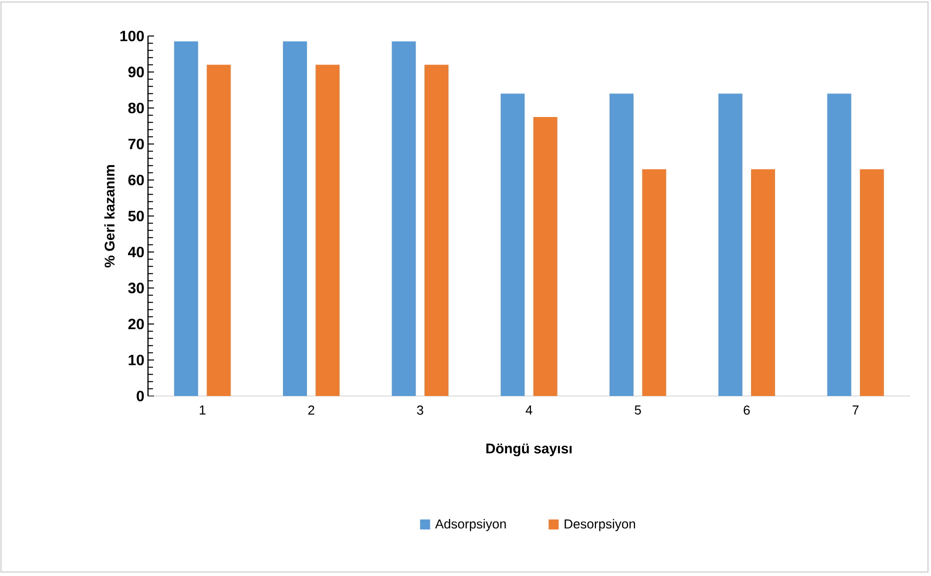 This screenshot has height=576, width=931. I want to click on y-tick-label: 0, so click(140, 396).